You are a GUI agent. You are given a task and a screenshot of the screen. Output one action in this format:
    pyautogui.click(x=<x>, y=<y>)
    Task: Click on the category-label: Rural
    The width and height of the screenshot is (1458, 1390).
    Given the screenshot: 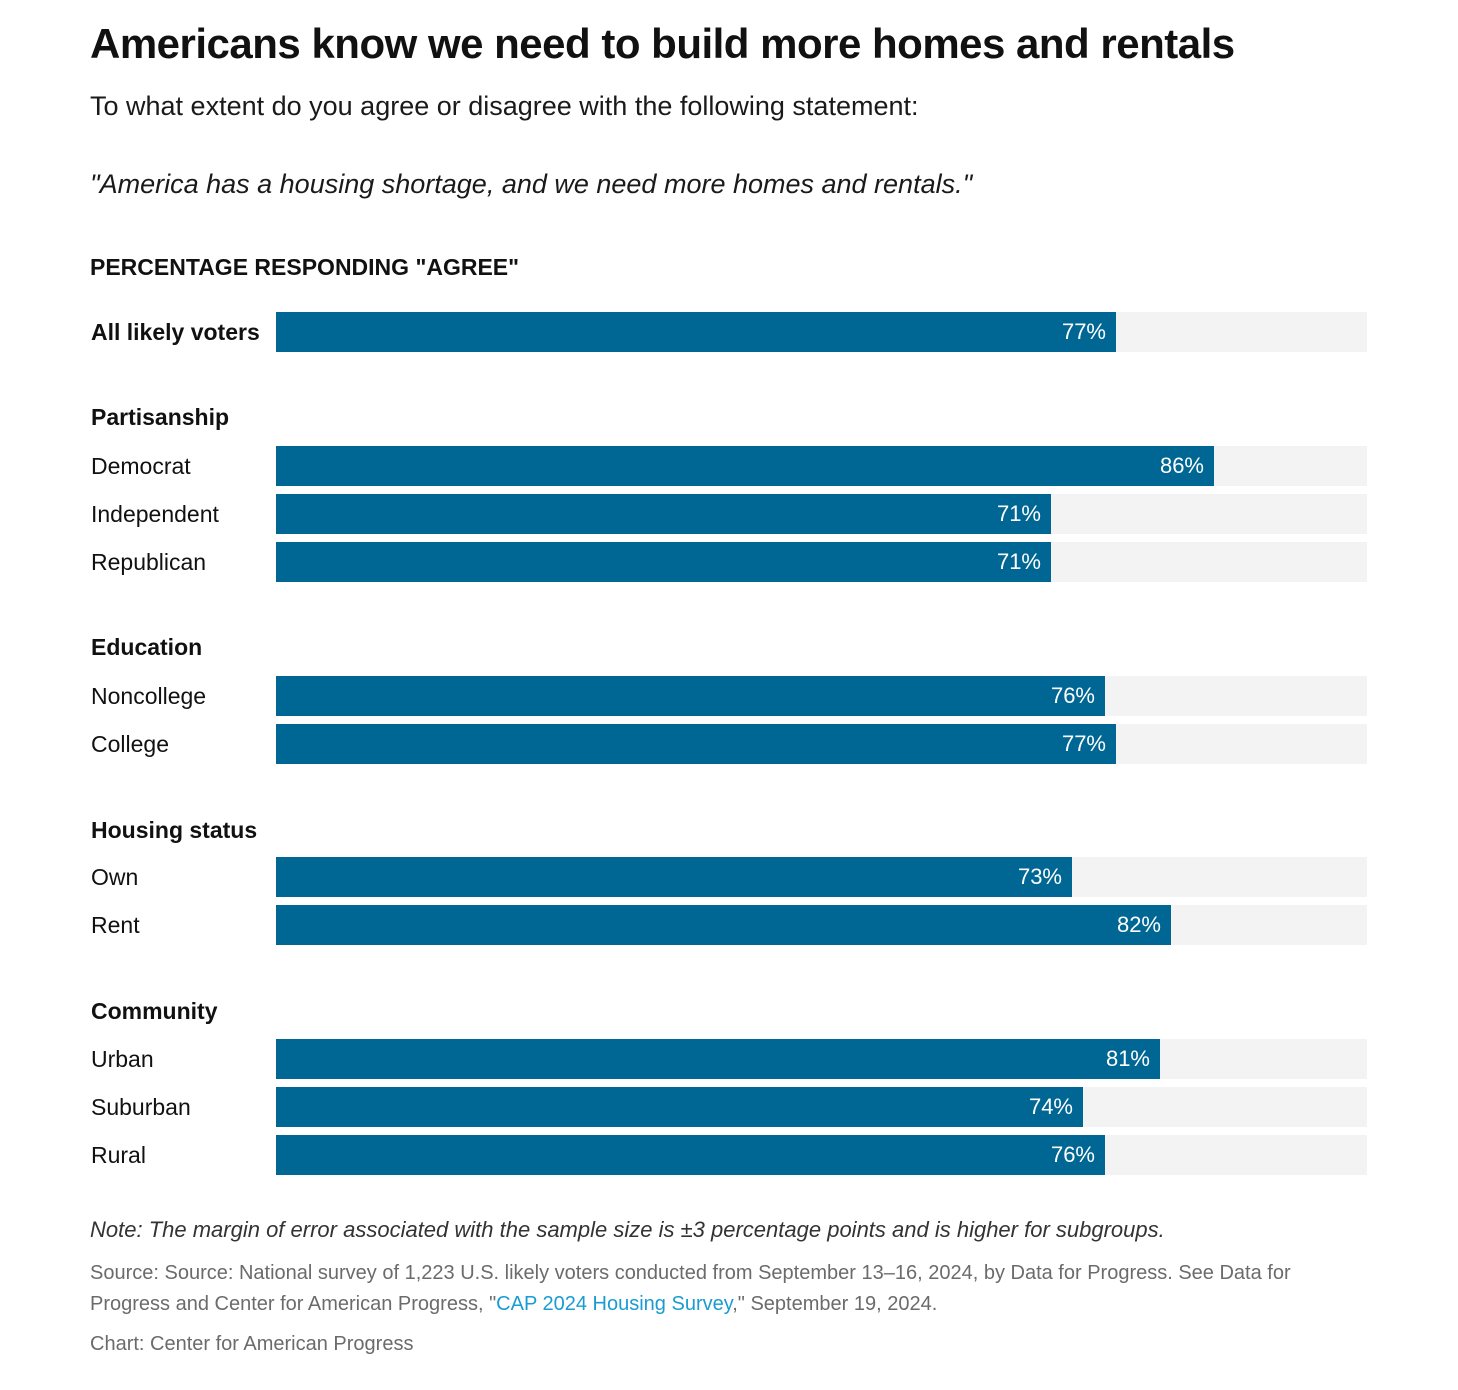 What is the action you would take?
    pyautogui.click(x=118, y=1155)
    